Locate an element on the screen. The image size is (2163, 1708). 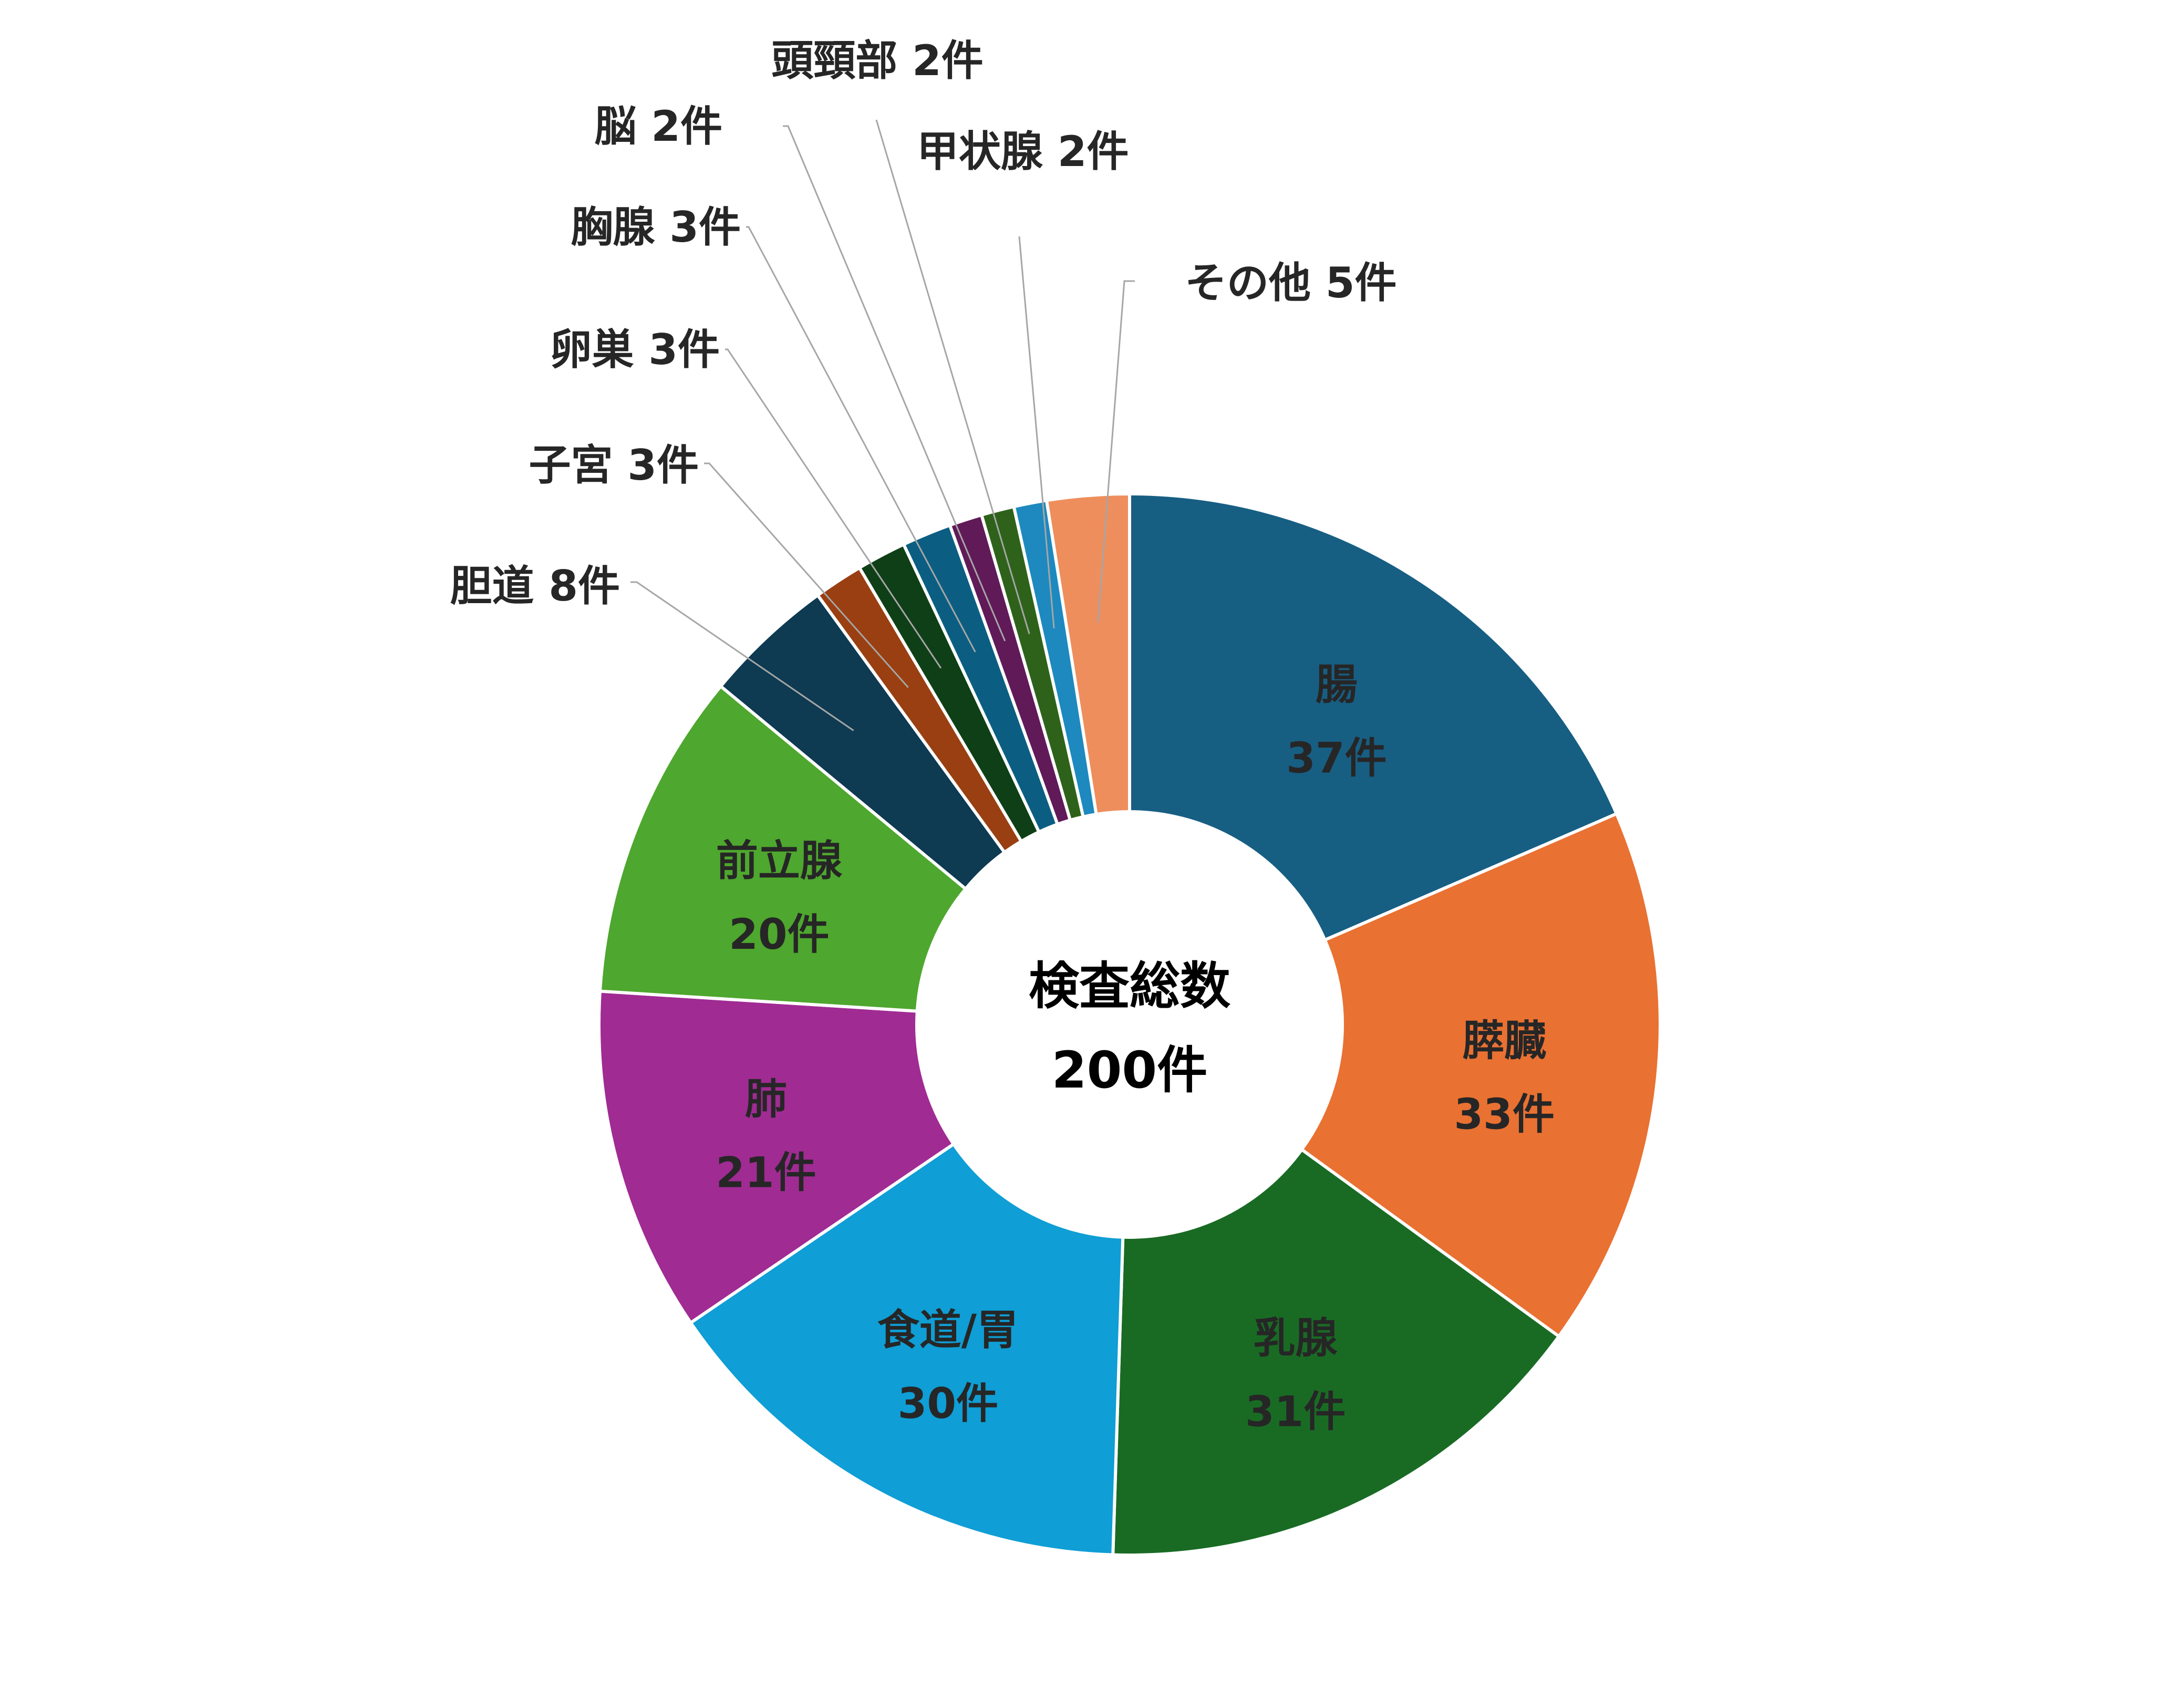
slice-label-5: 前立腺 is located at coordinates (780, 861).